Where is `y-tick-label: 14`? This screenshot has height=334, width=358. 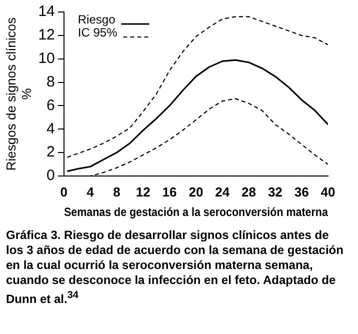
y-tick-label: 14 is located at coordinates (46, 11).